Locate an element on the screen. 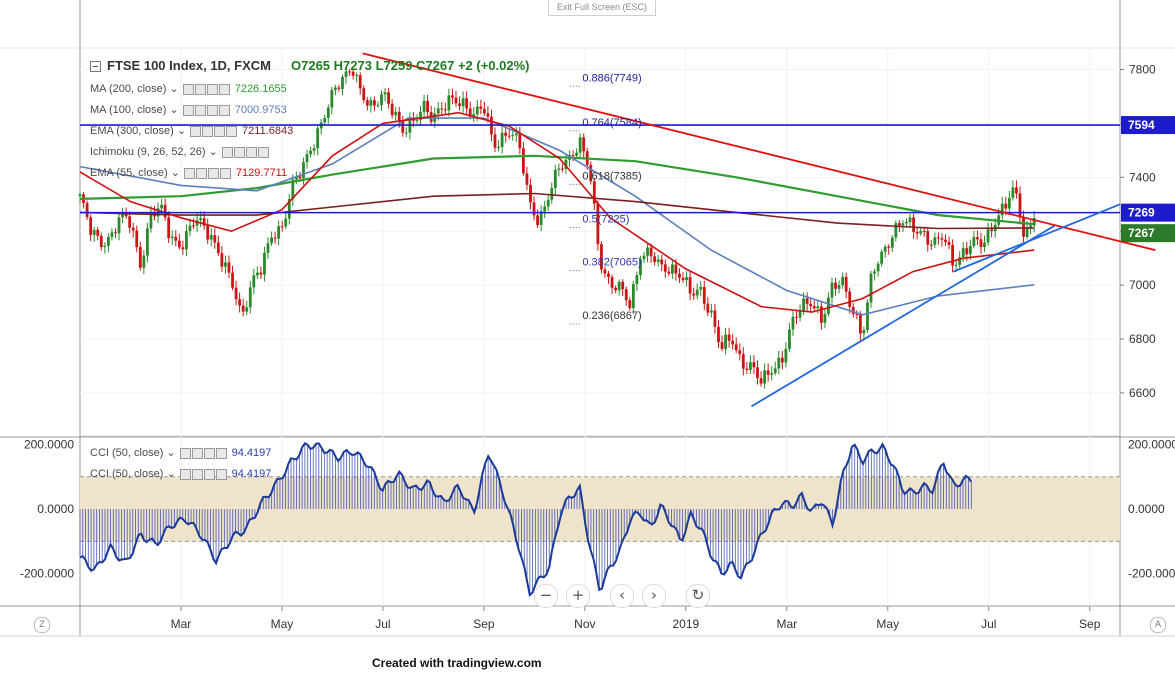  collapse-icon is located at coordinates (95, 67).